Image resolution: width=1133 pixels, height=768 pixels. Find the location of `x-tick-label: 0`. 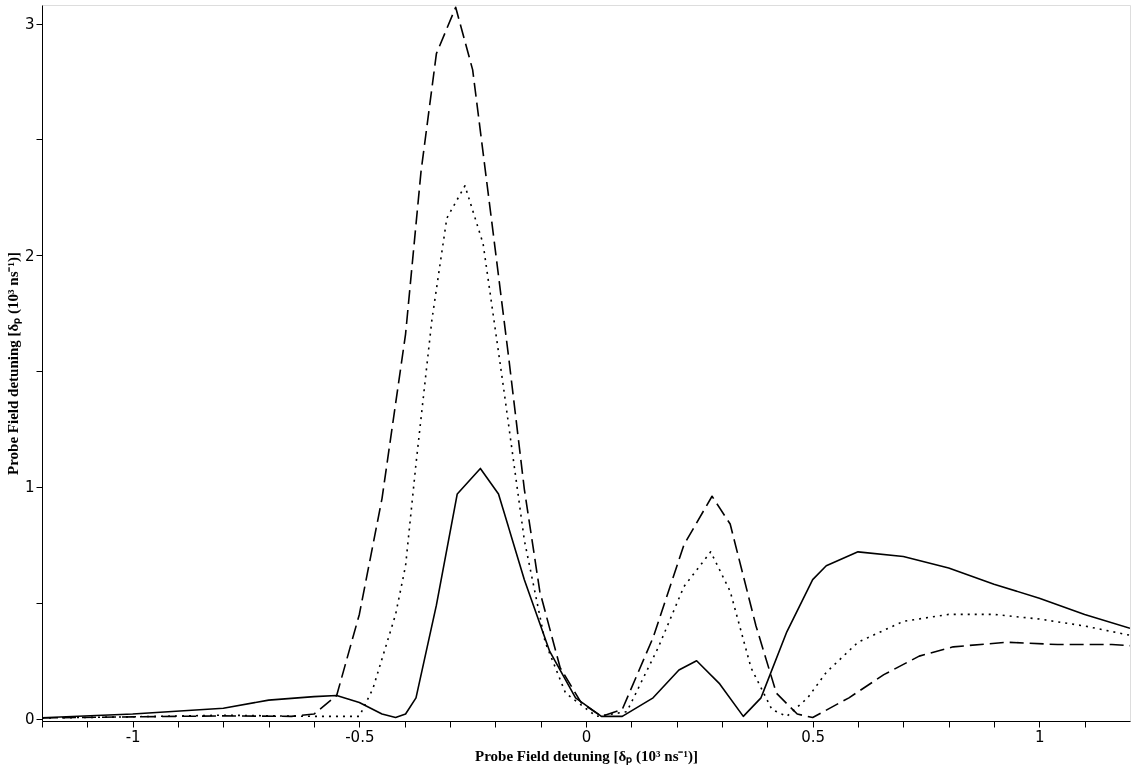

x-tick-label: 0 is located at coordinates (586, 736).